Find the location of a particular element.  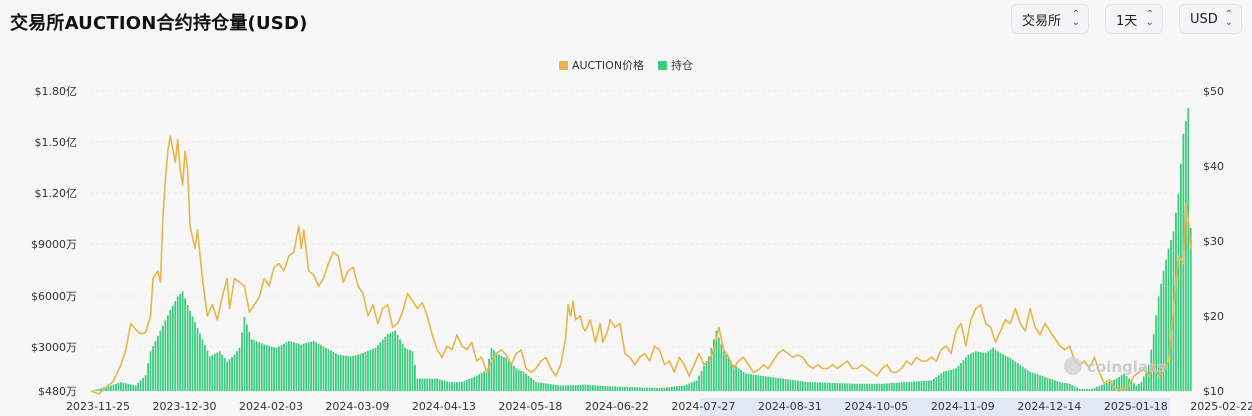

page-title: 交易所AUCTION合约持仓量(USD) is located at coordinates (159, 23).